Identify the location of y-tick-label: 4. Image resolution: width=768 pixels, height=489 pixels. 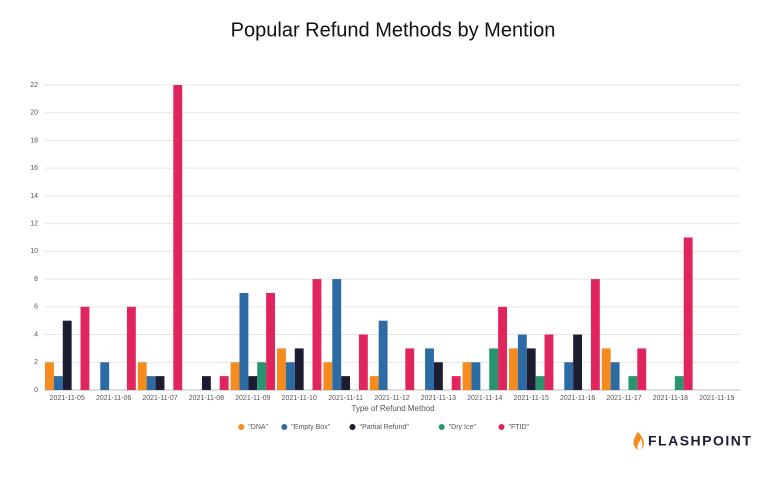
(36, 334).